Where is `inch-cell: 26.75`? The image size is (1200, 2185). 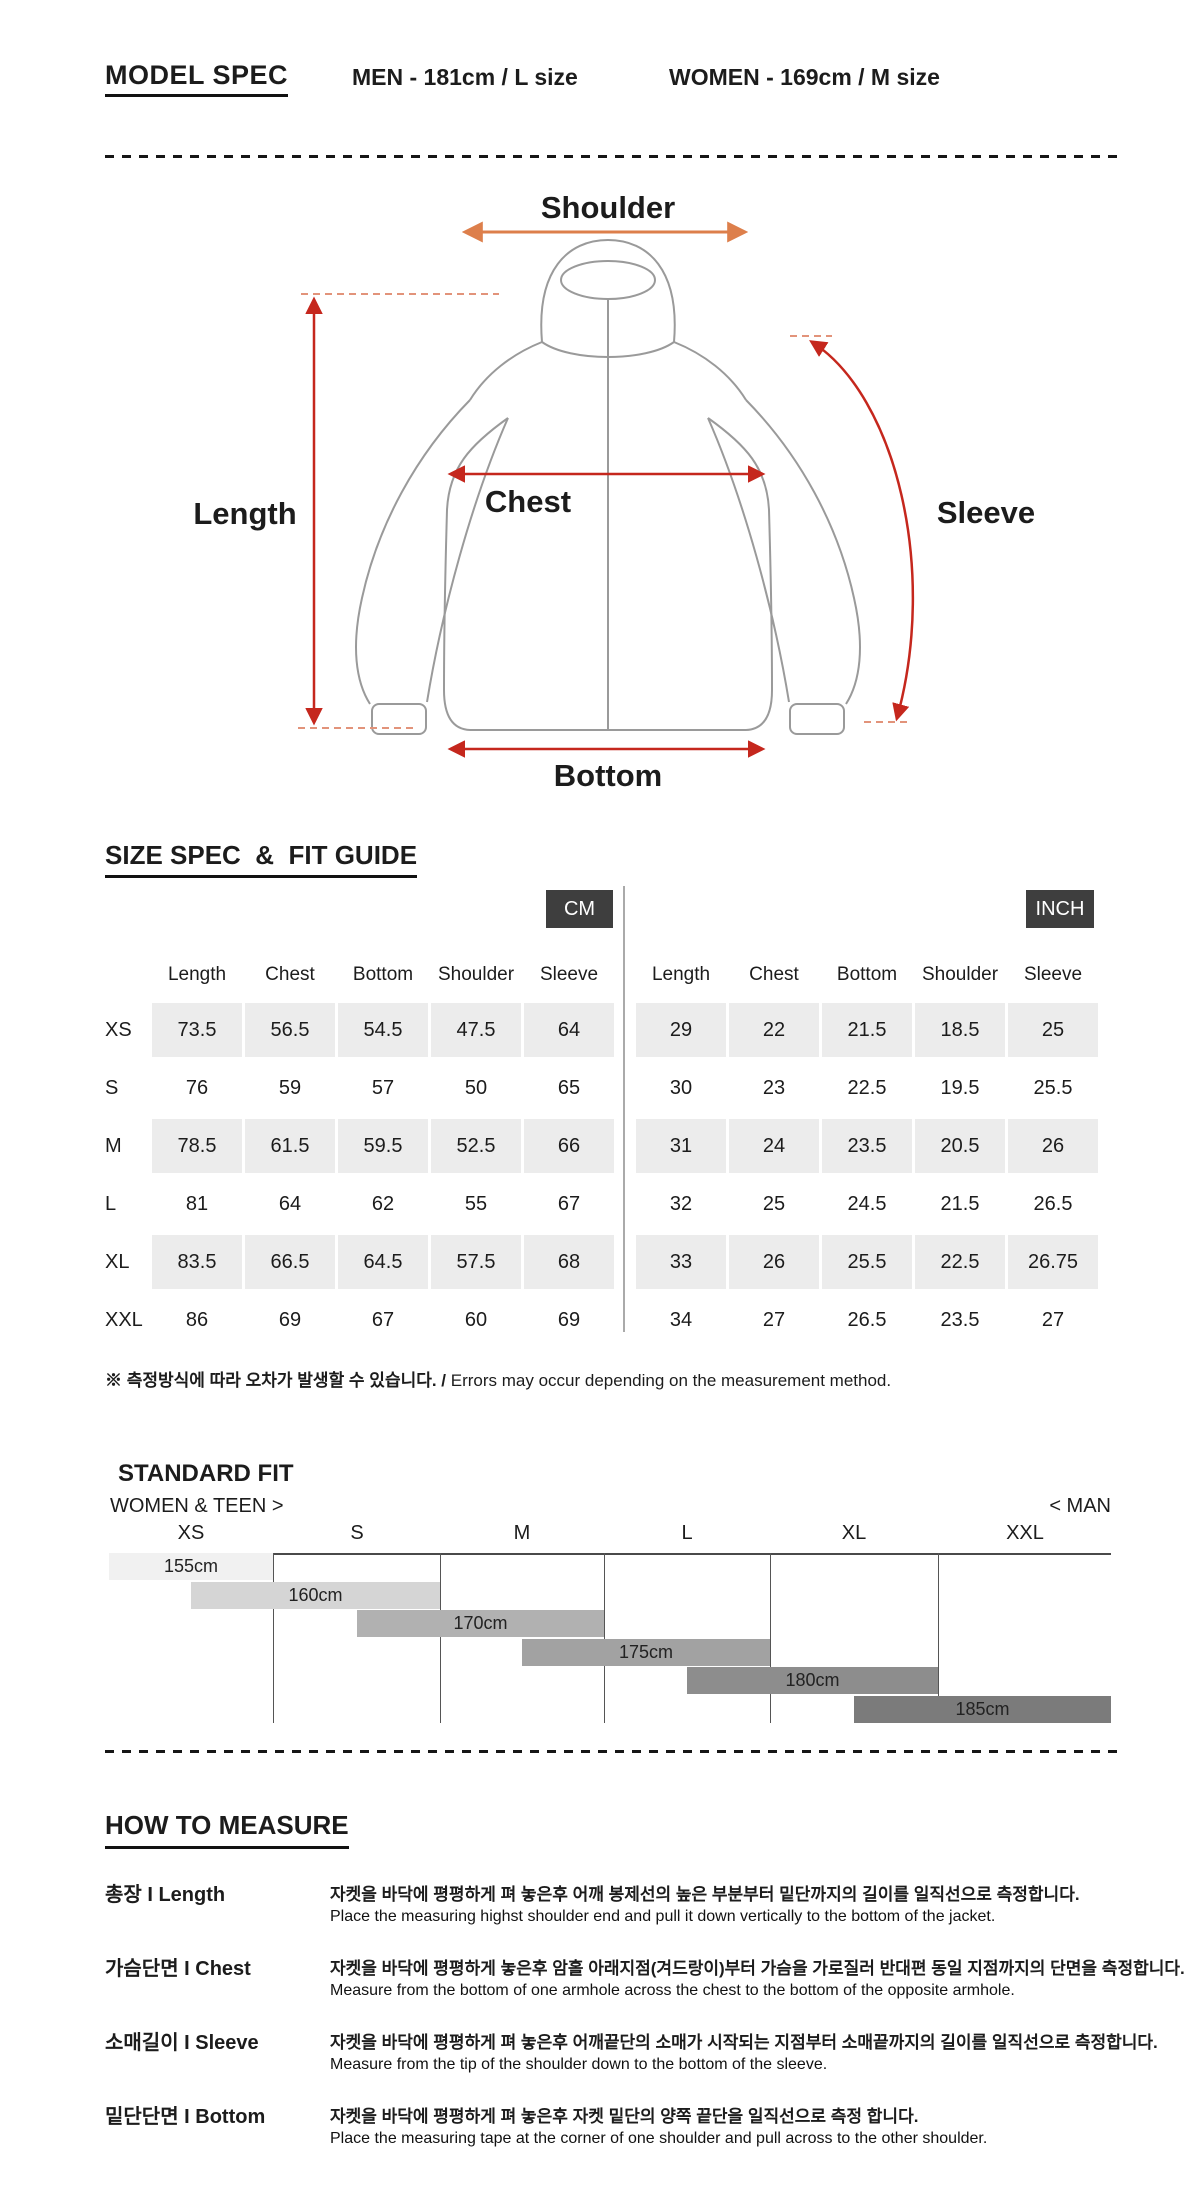
inch-cell: 26.75 is located at coordinates (1053, 1262).